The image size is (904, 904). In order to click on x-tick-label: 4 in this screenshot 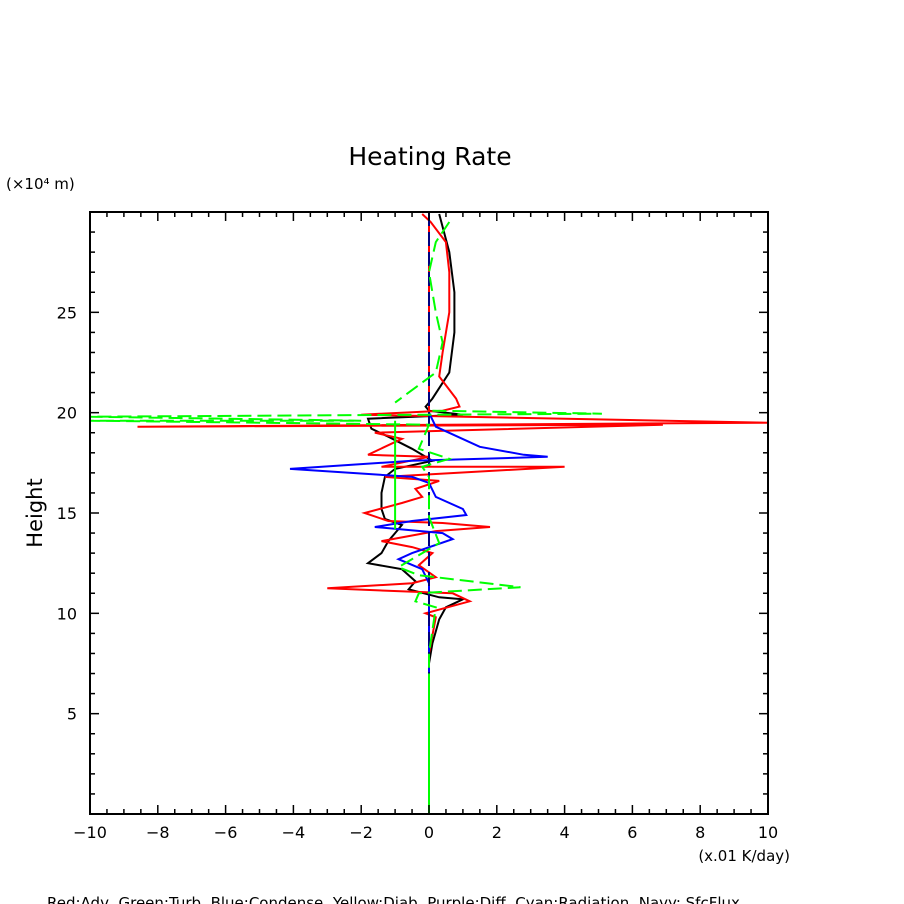, I will do `click(565, 832)`.